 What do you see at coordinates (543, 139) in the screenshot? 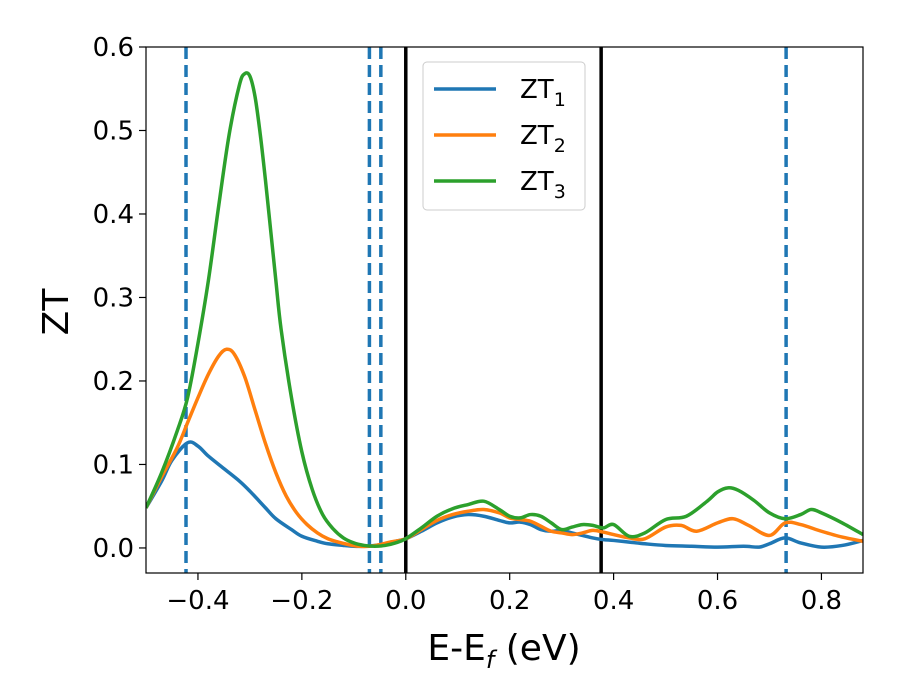
I see `legend-label-2: ZT2` at bounding box center [543, 139].